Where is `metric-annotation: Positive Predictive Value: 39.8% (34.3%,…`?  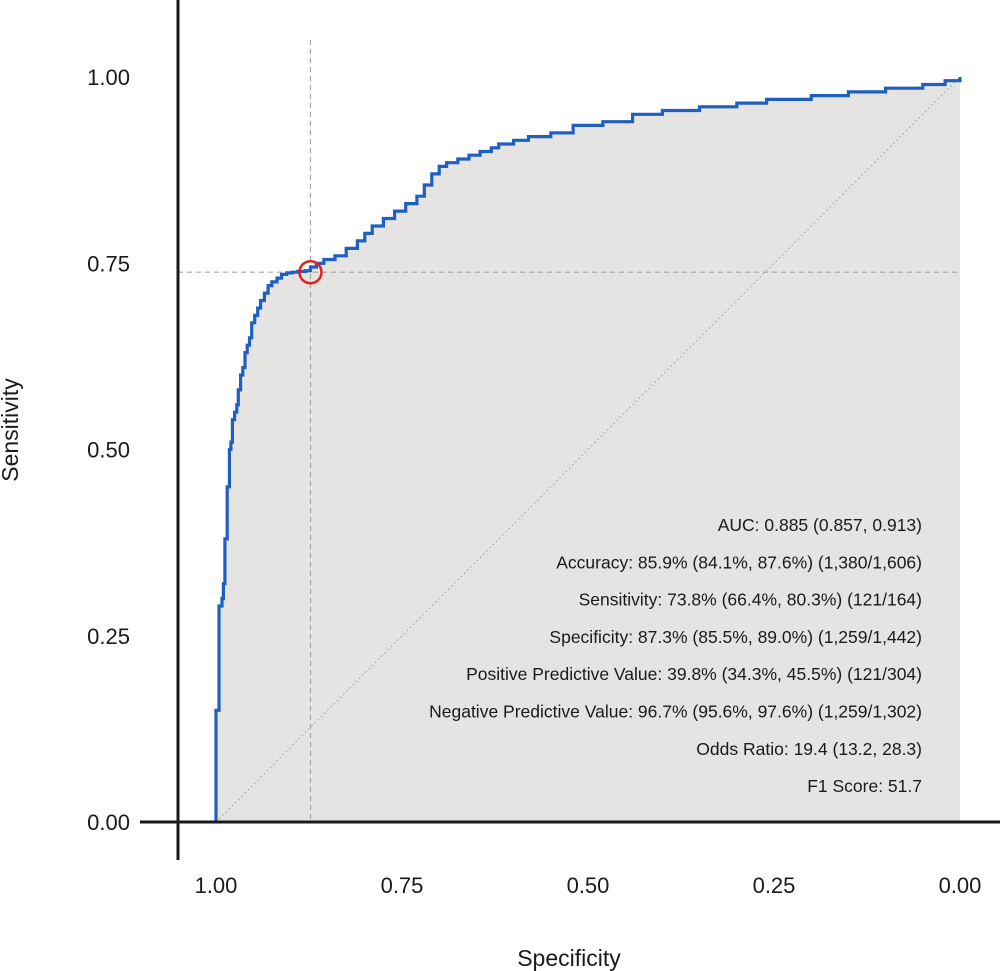
metric-annotation: Positive Predictive Value: 39.8% (34.3%,… is located at coordinates (694, 674).